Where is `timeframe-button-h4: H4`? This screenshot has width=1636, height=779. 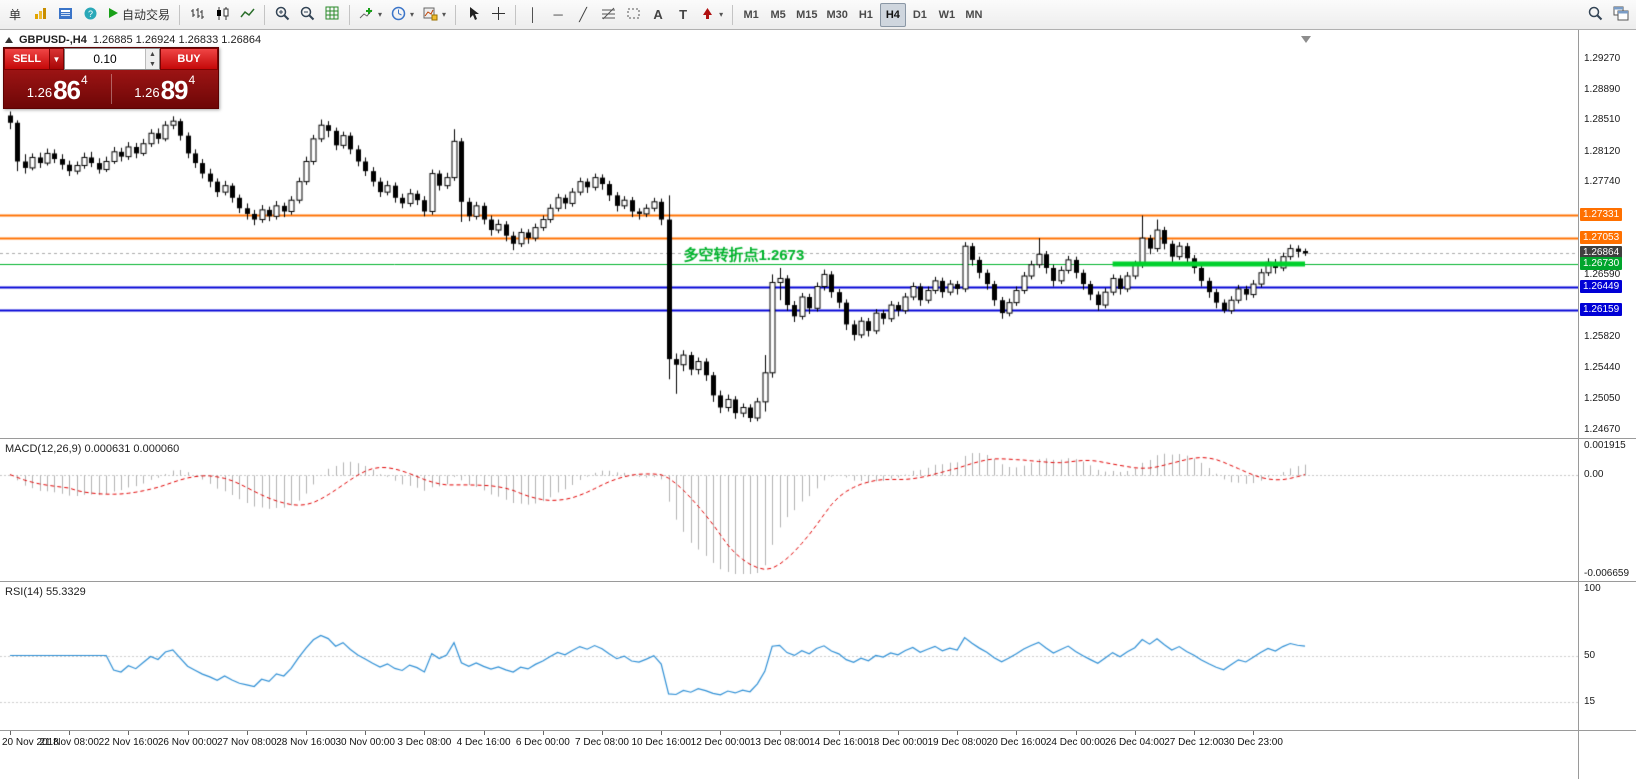
timeframe-button-h4: H4 is located at coordinates (892, 14).